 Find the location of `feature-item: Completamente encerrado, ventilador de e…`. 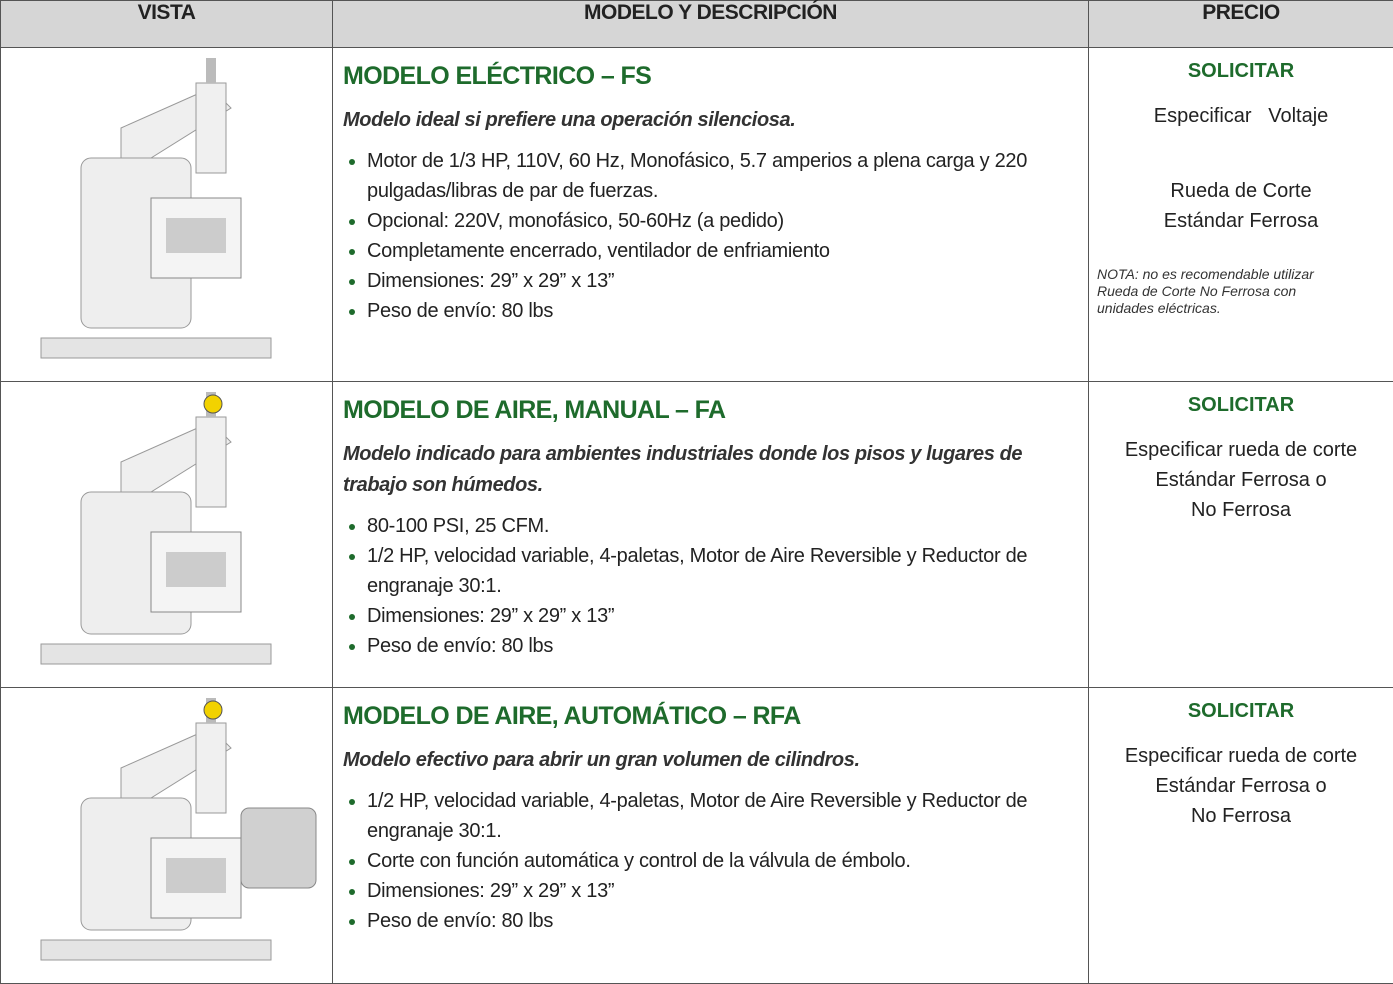

feature-item: Completamente encerrado, ventilador de e… is located at coordinates (707, 251).